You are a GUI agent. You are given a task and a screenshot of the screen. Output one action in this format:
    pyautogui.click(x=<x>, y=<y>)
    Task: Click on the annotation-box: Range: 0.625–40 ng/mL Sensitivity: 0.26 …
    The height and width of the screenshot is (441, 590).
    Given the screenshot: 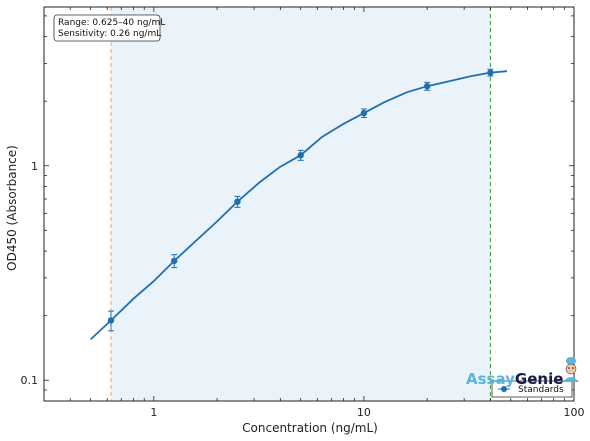 What is the action you would take?
    pyautogui.click(x=109, y=28)
    